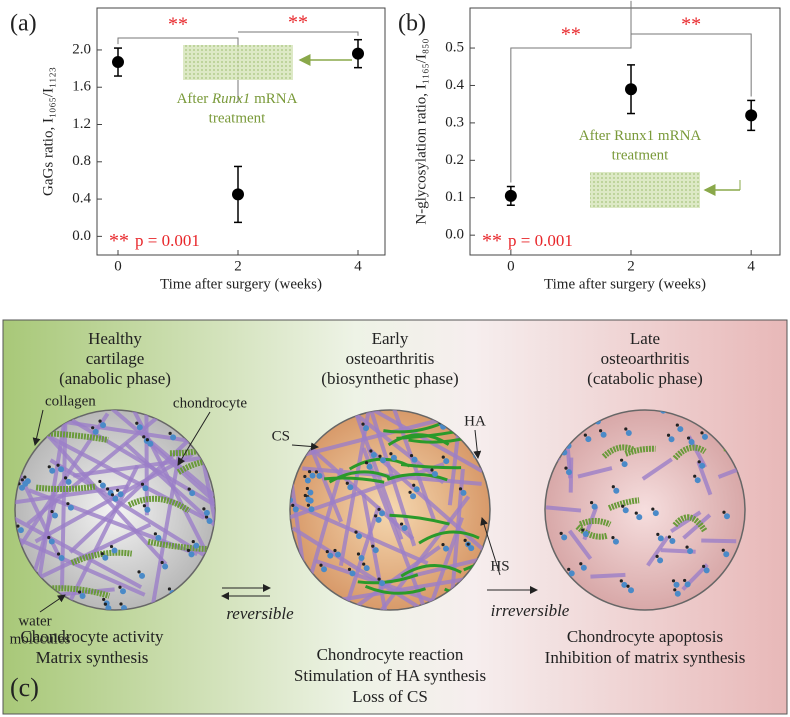 The image size is (790, 717). What do you see at coordinates (645, 190) in the screenshot?
I see `treatment-box` at bounding box center [645, 190].